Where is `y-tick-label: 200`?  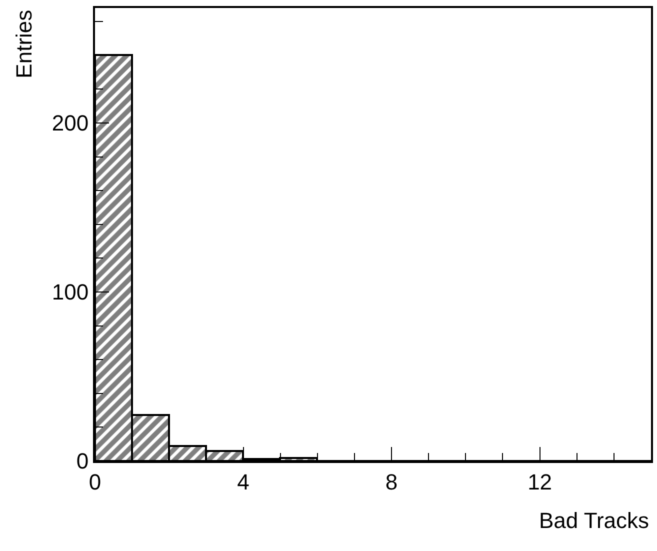 y-tick-label: 200 is located at coordinates (70, 123).